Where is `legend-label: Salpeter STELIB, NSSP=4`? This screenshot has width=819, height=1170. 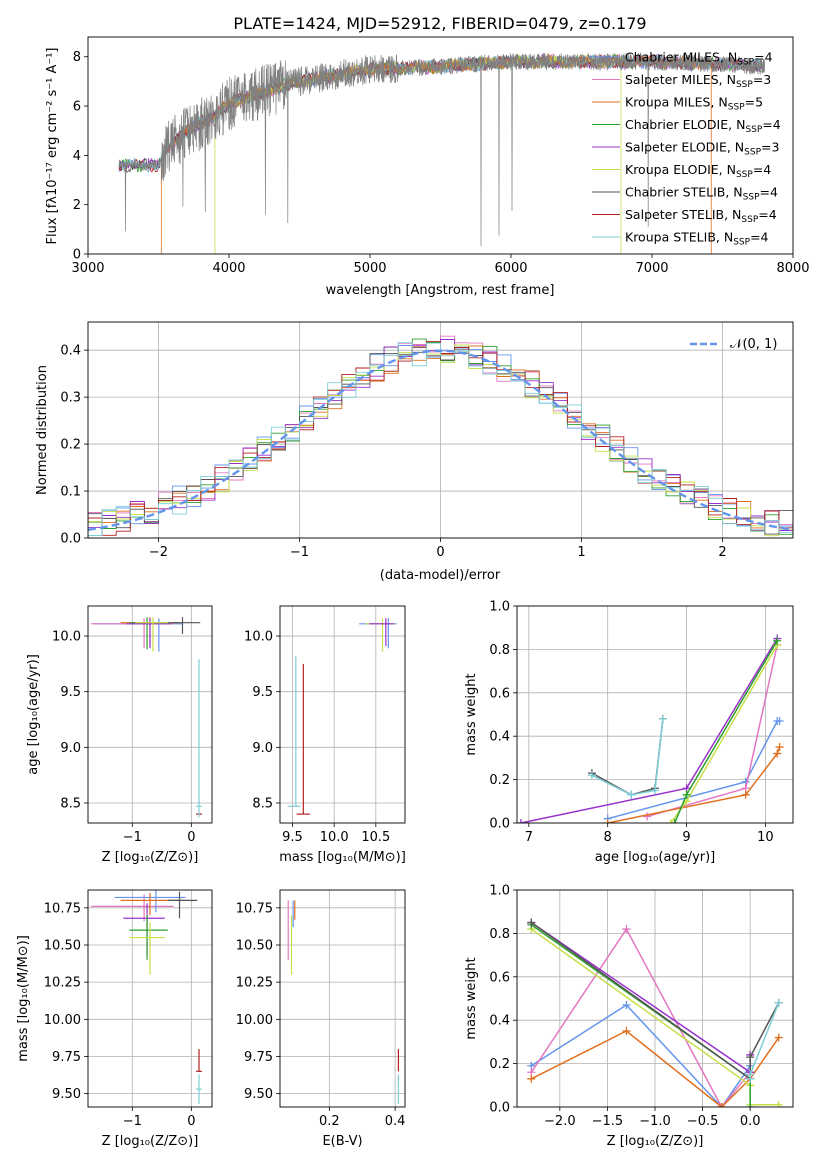
legend-label: Salpeter STELIB, NSSP=4 is located at coordinates (701, 216).